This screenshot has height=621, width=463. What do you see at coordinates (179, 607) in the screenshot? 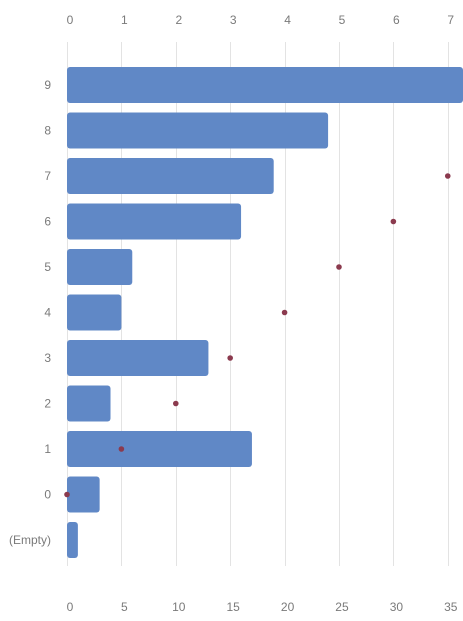
I see `bottom-tick-label-10: 10` at bounding box center [179, 607].